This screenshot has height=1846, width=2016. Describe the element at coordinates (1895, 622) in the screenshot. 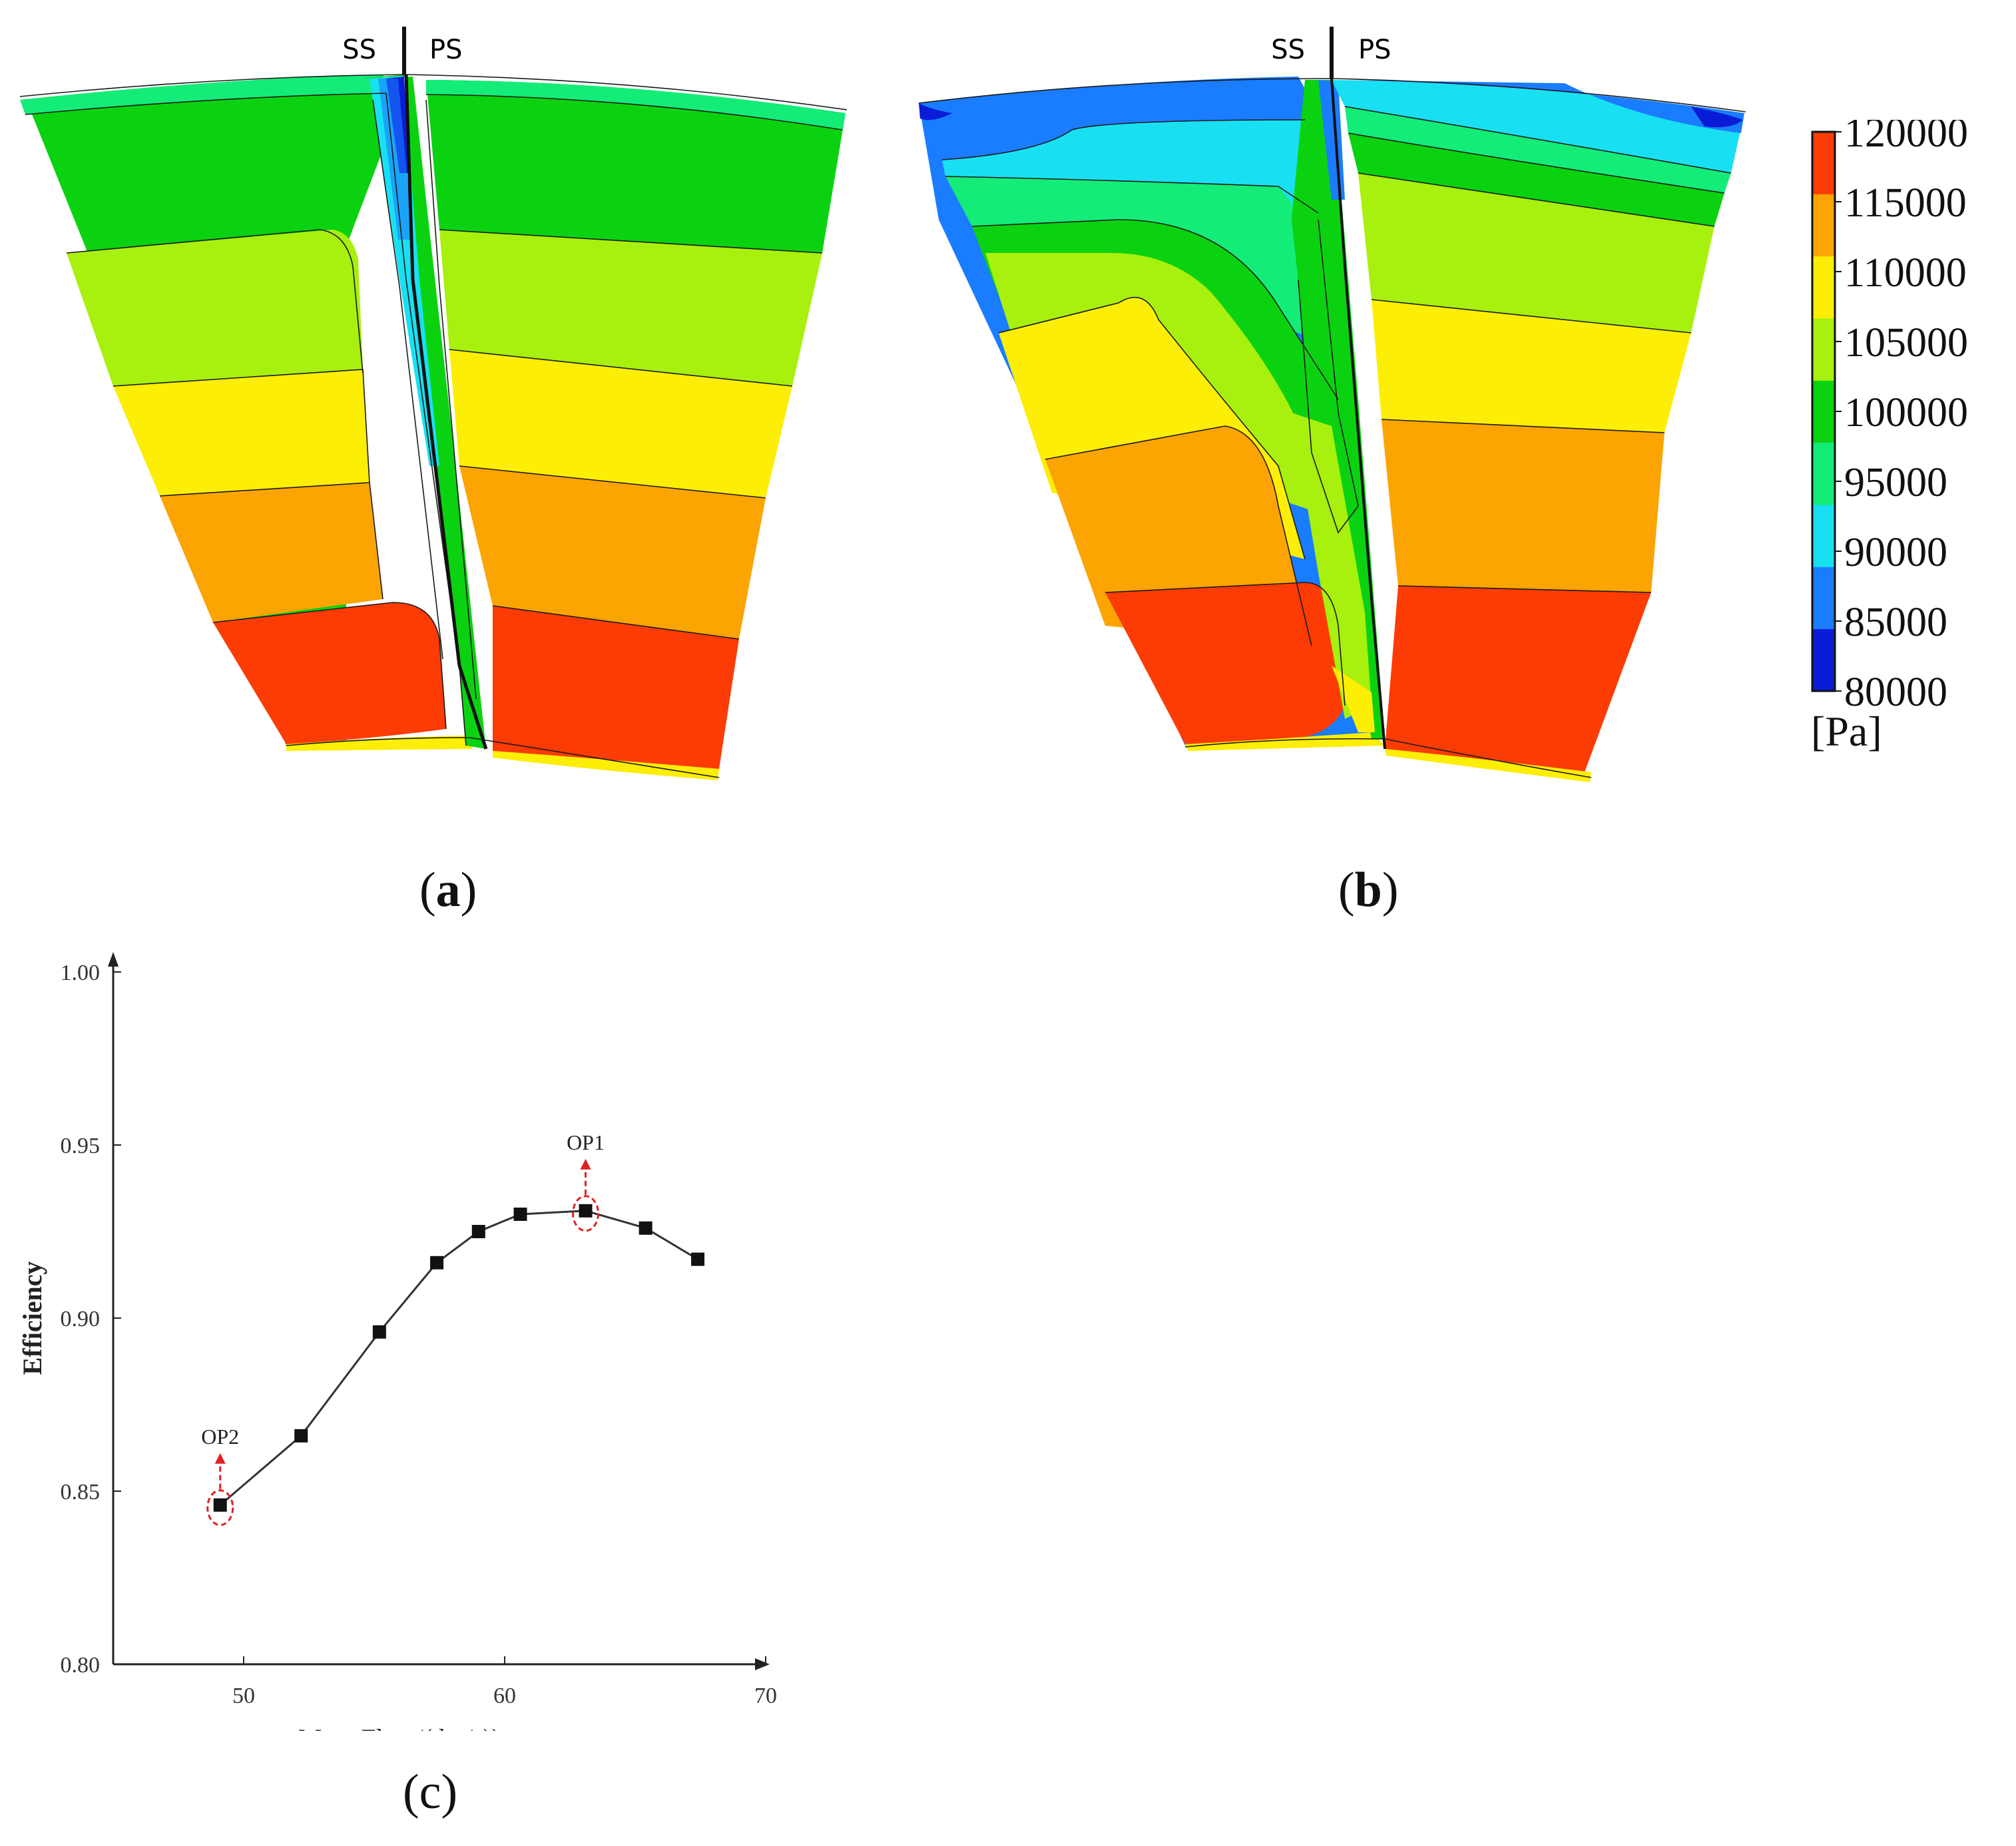

I see `colorbar-tick-label: 85000` at that location.